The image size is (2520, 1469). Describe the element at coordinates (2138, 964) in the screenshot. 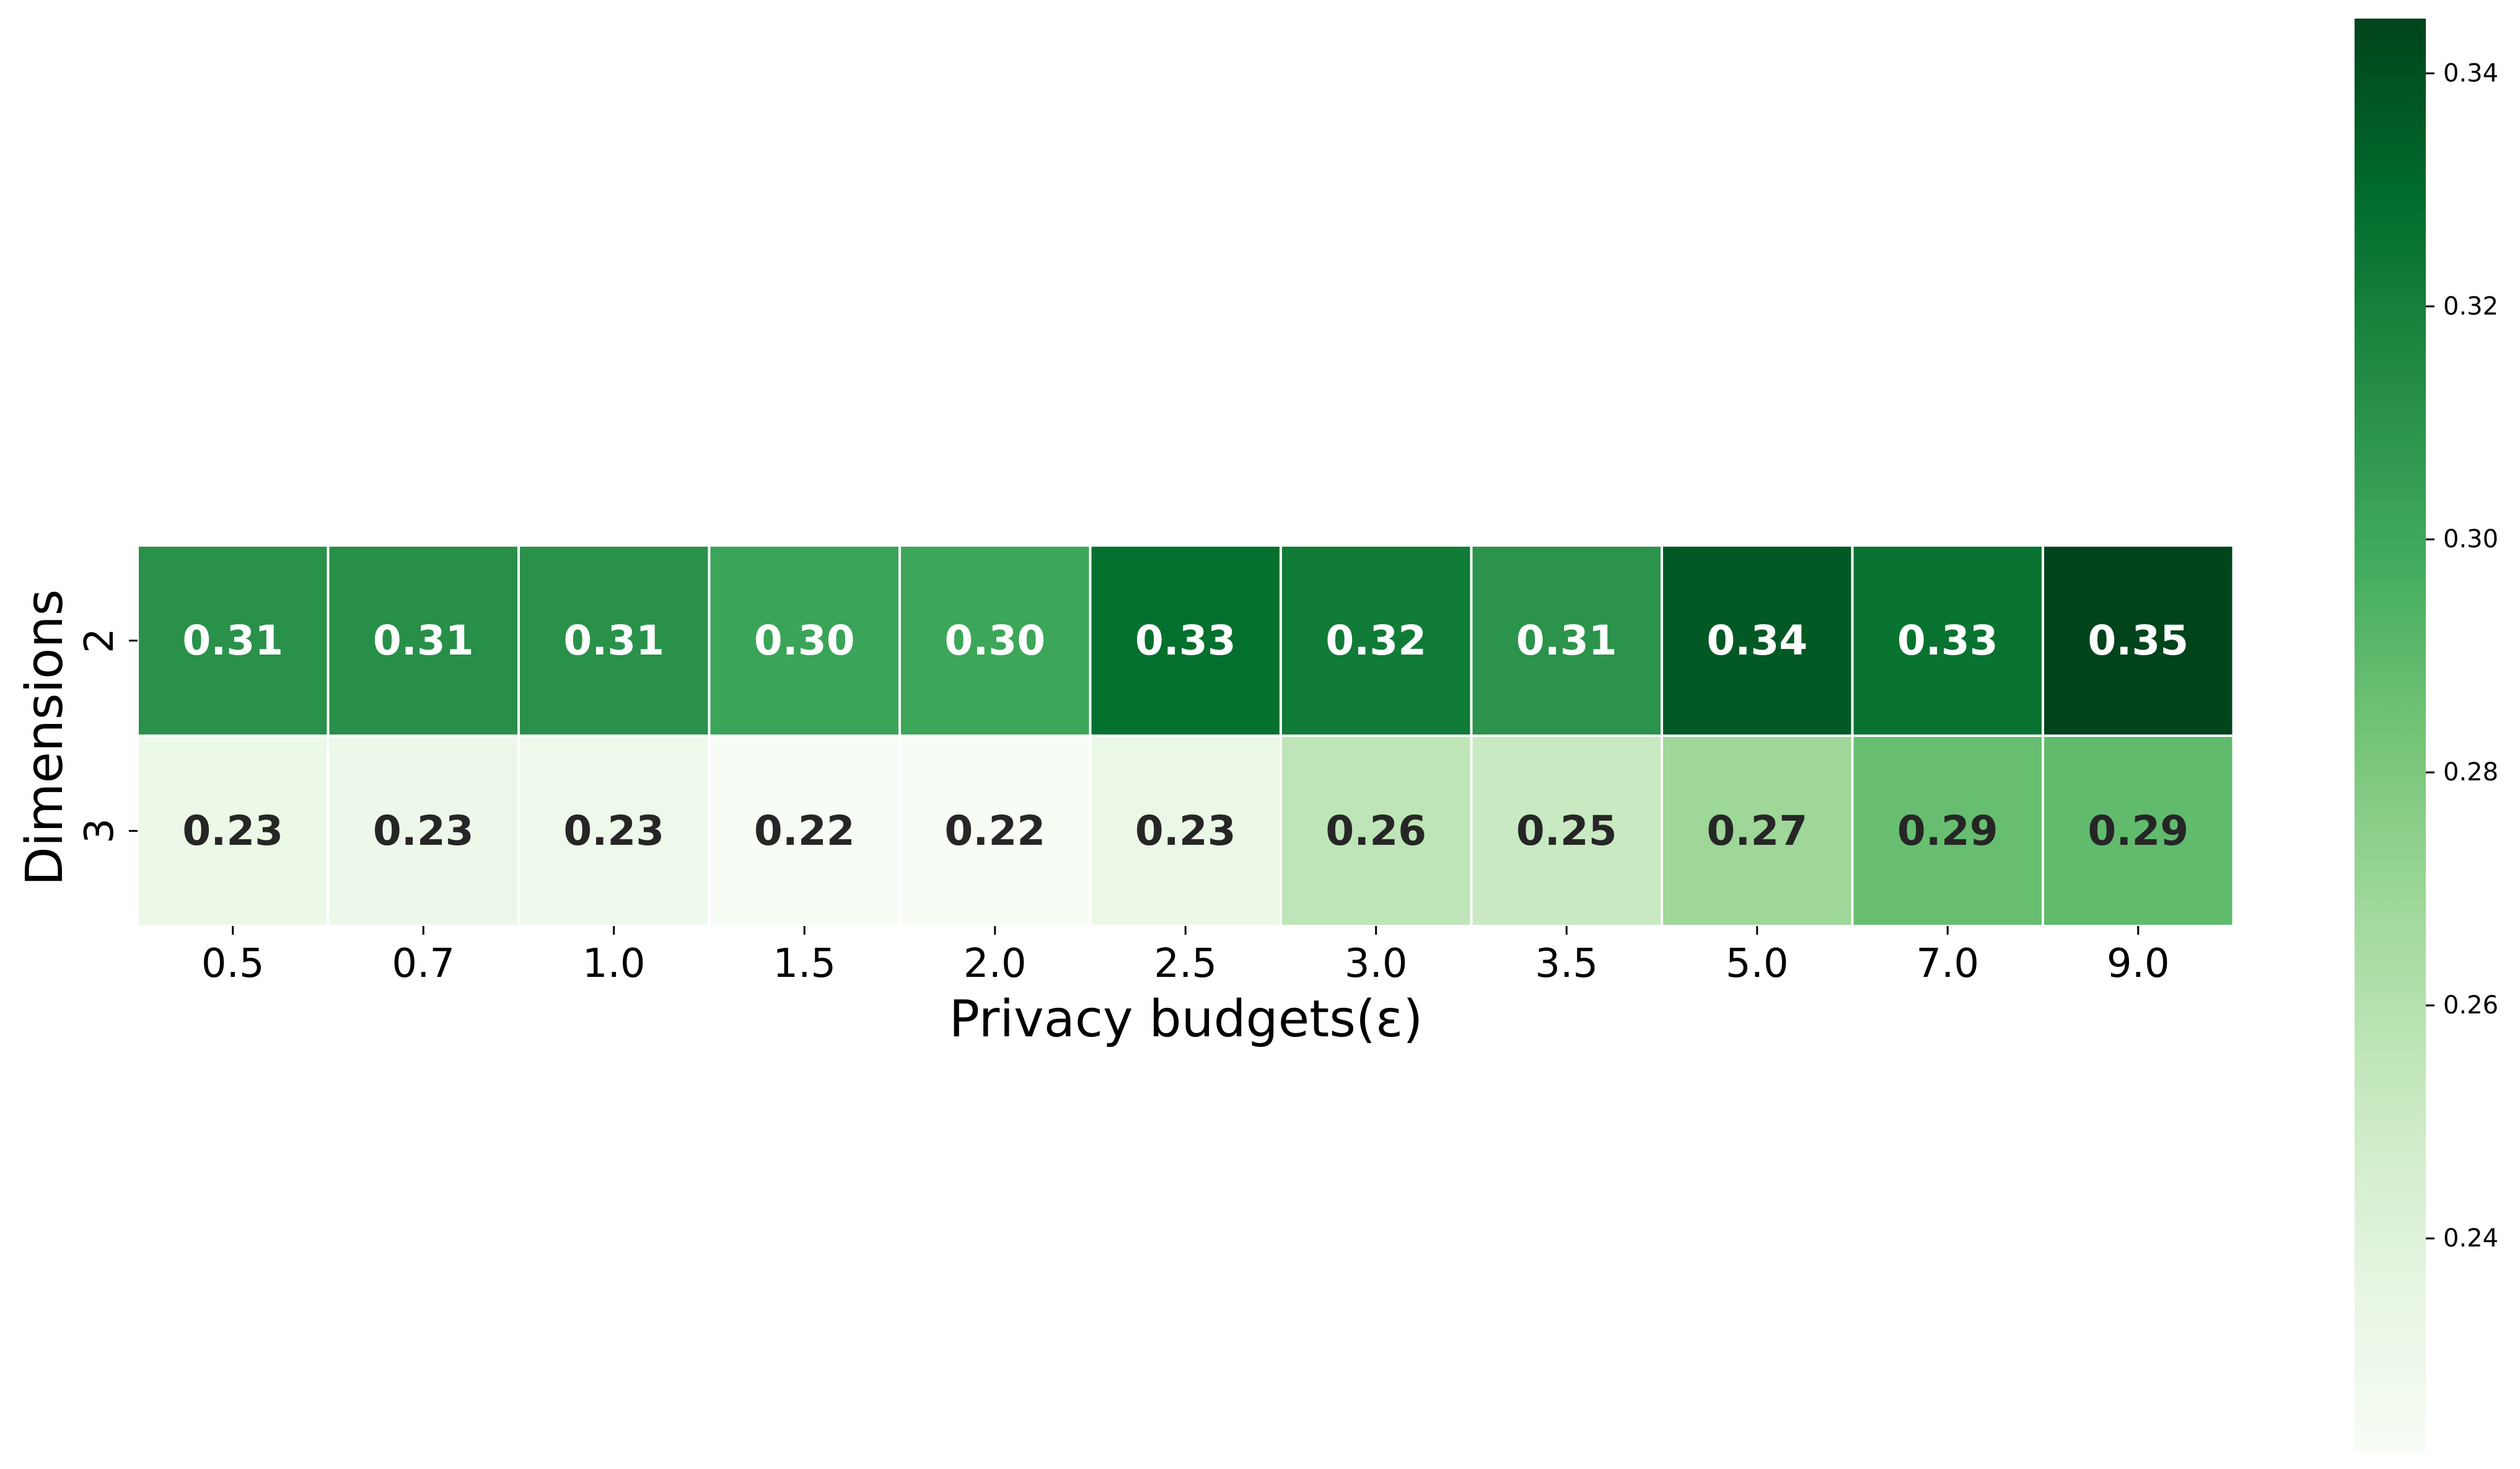

I see `x-tick-label-10: 9.0` at that location.